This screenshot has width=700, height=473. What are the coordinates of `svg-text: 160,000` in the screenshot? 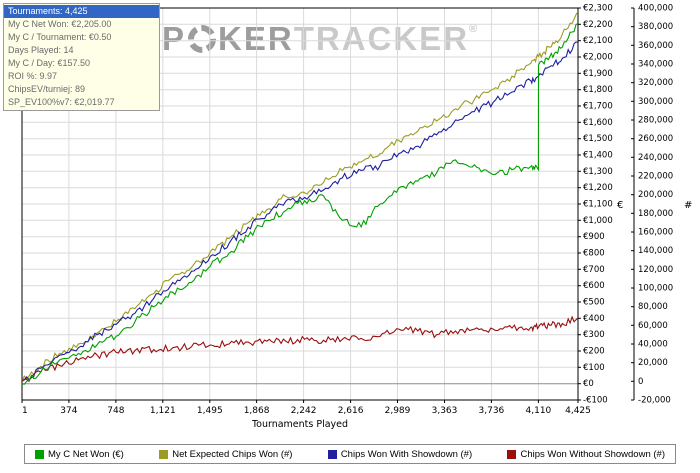 It's located at (655, 233).